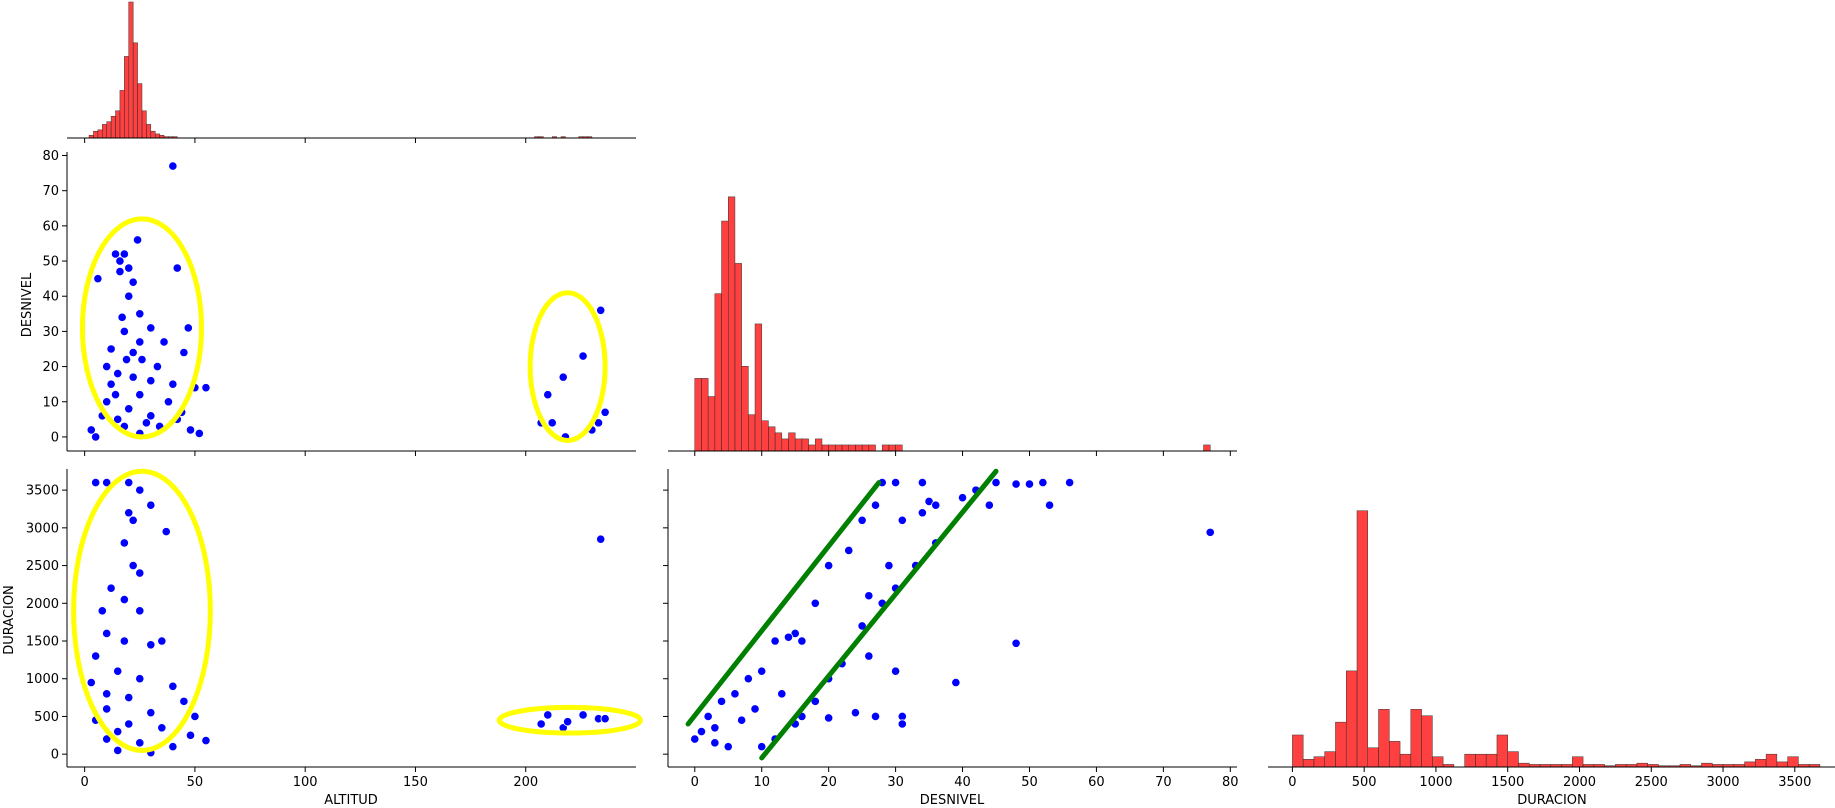 This screenshot has height=808, width=1835. I want to click on y-tick-label: 10, so click(50, 402).